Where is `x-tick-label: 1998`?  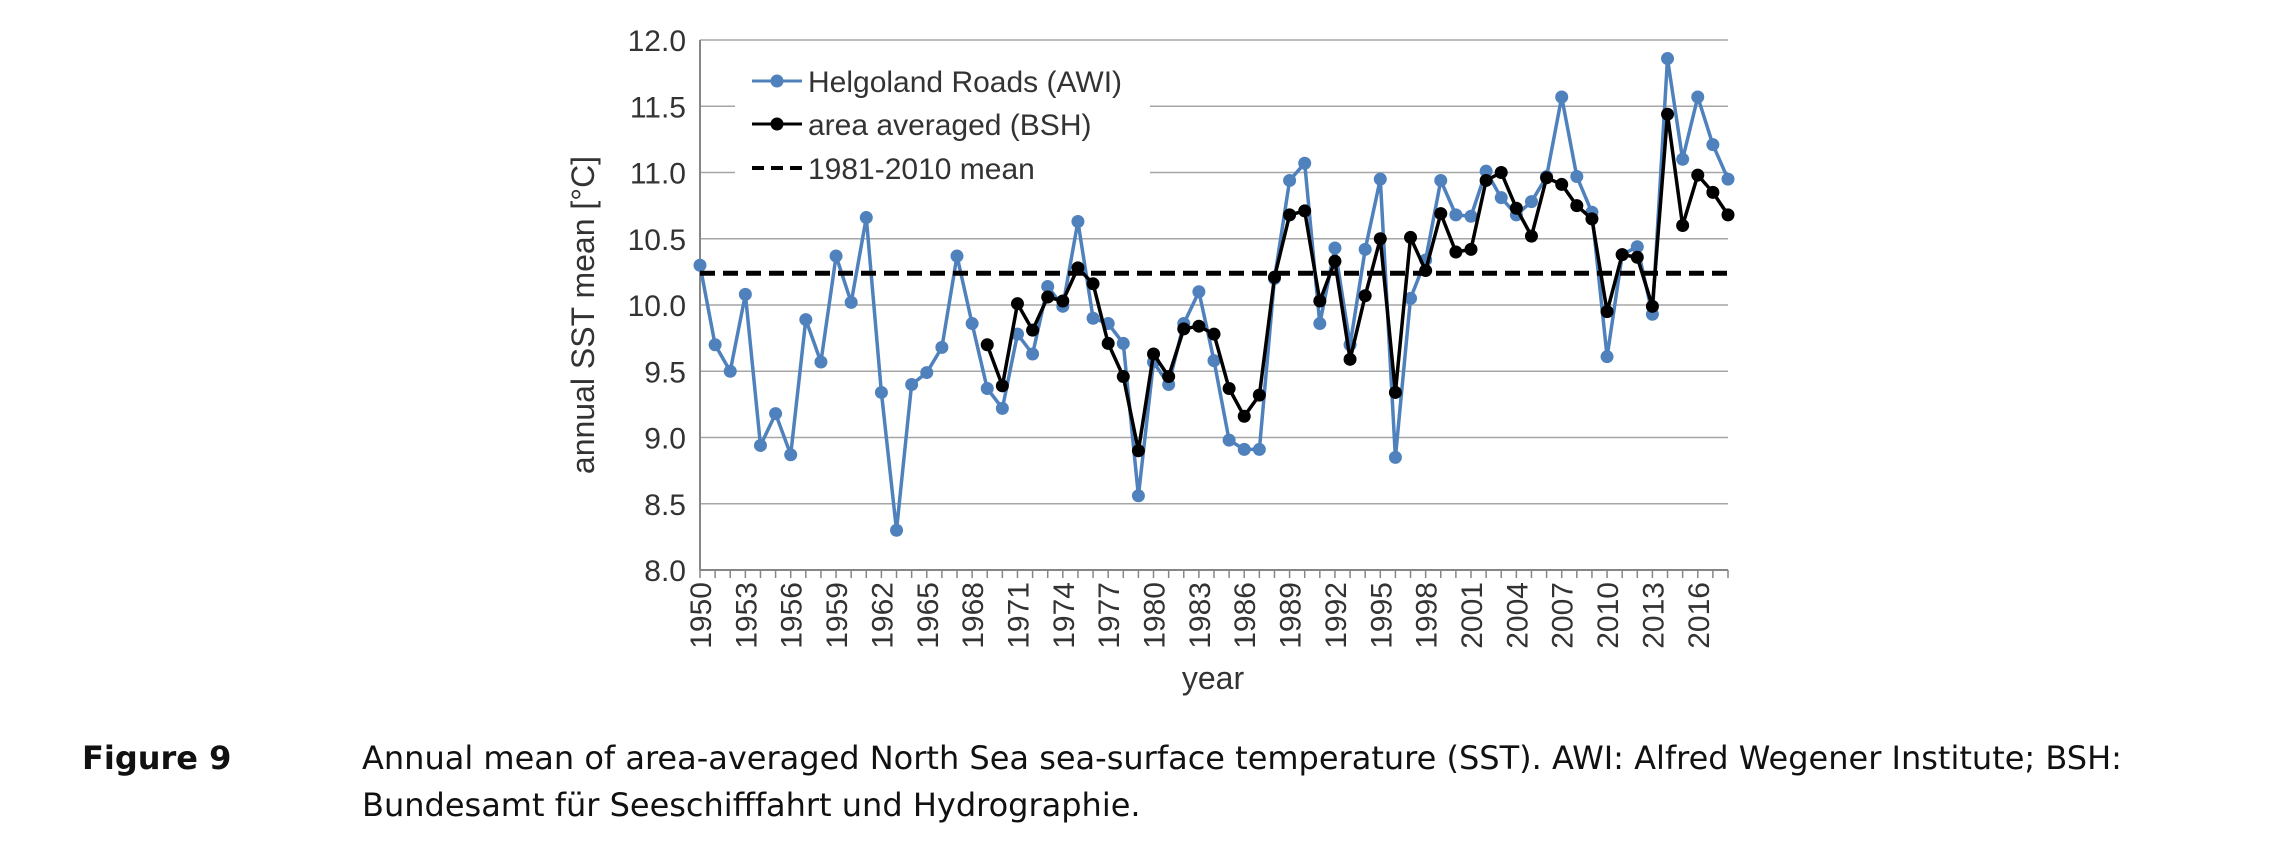
x-tick-label: 1998 is located at coordinates (1427, 615).